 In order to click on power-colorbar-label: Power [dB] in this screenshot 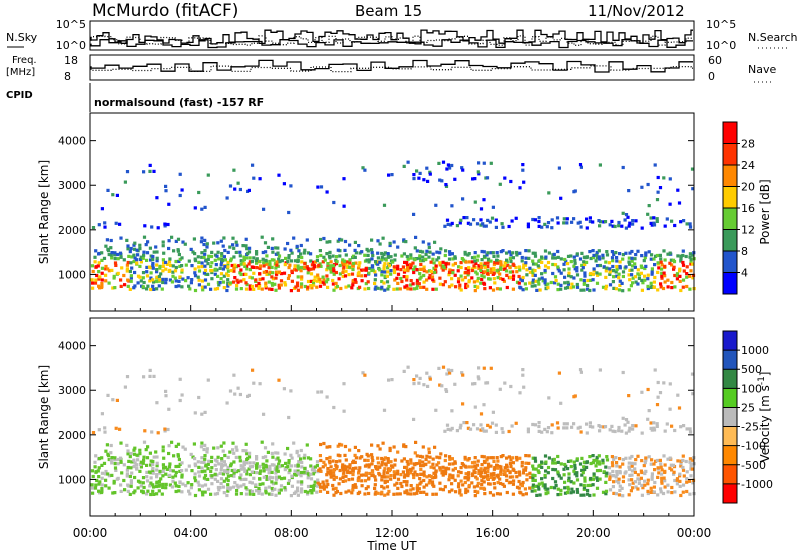, I will do `click(765, 211)`.